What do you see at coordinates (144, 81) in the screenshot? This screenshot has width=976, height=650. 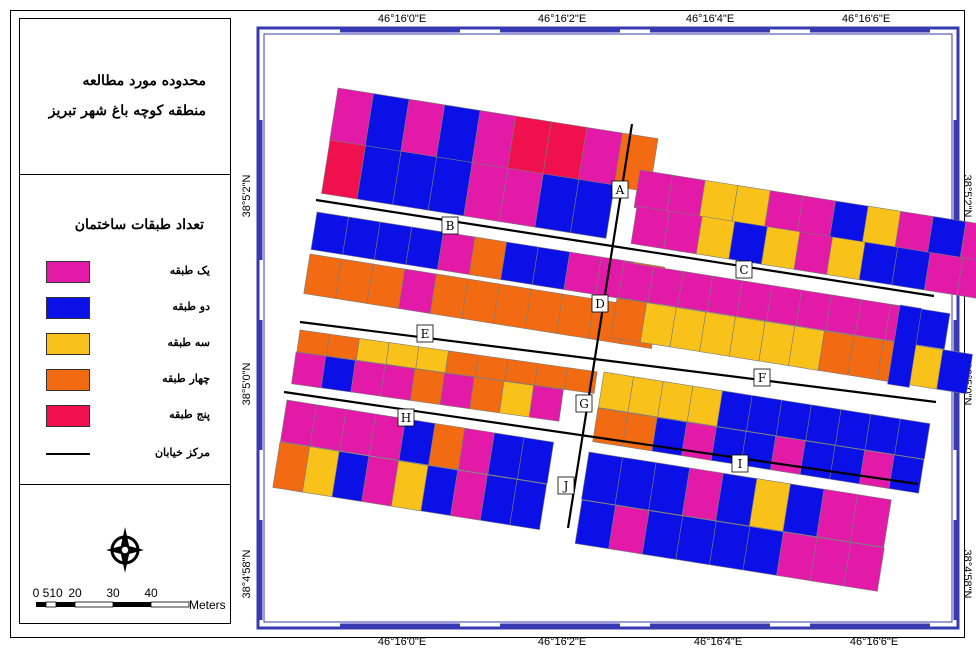 I see `title-line-1: محدوده مورد مطالعه` at bounding box center [144, 81].